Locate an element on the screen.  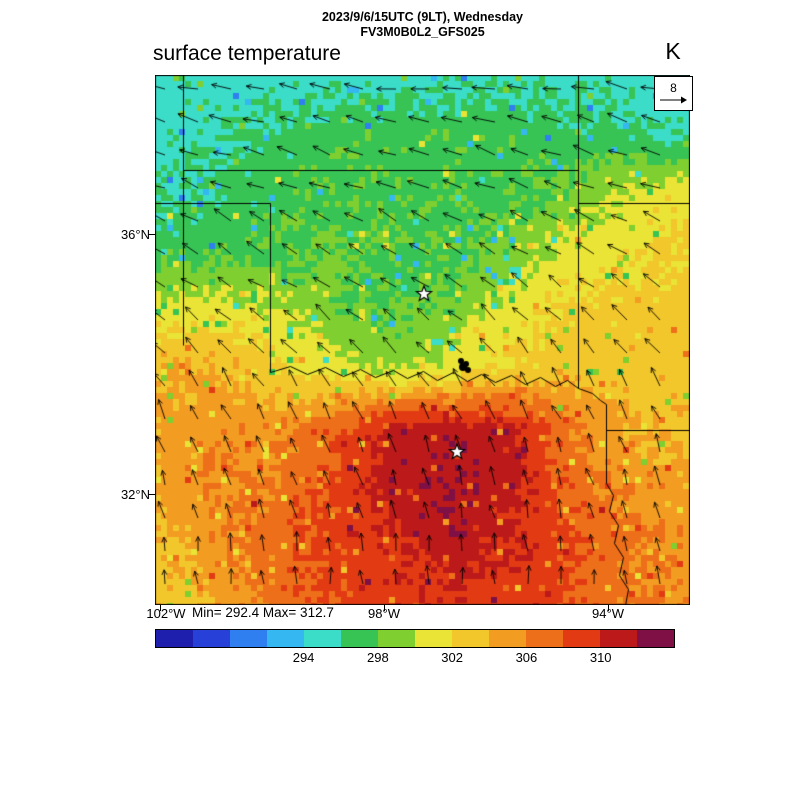
colorbar is located at coordinates (415, 638).